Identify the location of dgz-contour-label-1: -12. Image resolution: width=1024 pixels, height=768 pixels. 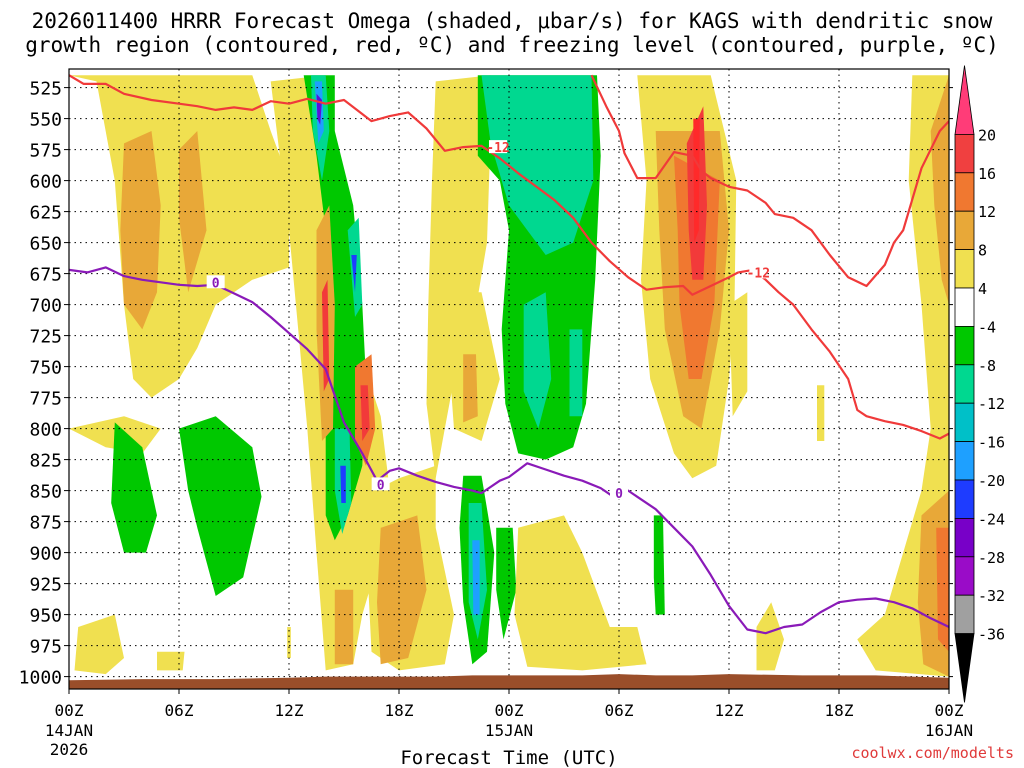
(758, 273).